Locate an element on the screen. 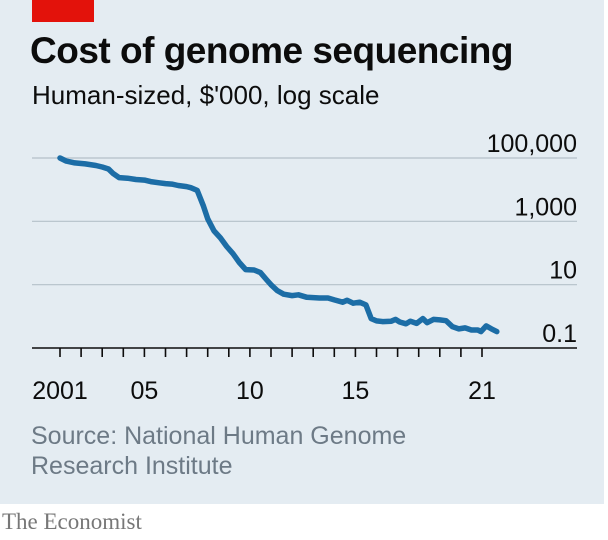 The image size is (608, 540). y-tick-label: 10 is located at coordinates (563, 271).